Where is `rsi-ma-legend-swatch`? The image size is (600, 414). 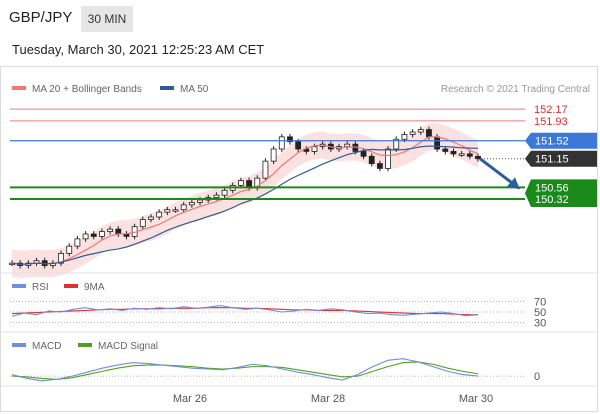 rsi-ma-legend-swatch is located at coordinates (71, 286).